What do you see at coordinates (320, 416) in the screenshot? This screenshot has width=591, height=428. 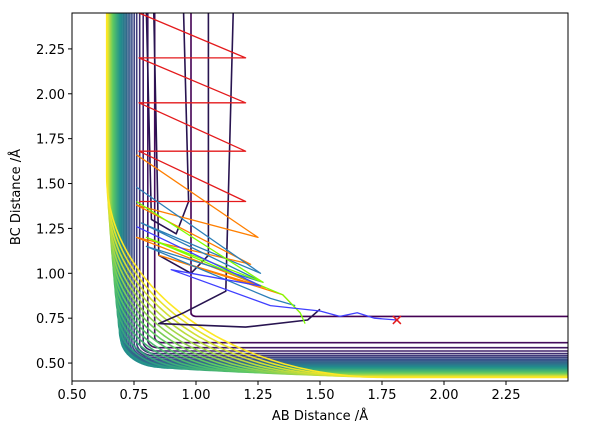 I see `x-axis-label: AB Distance /Å` at bounding box center [320, 416].